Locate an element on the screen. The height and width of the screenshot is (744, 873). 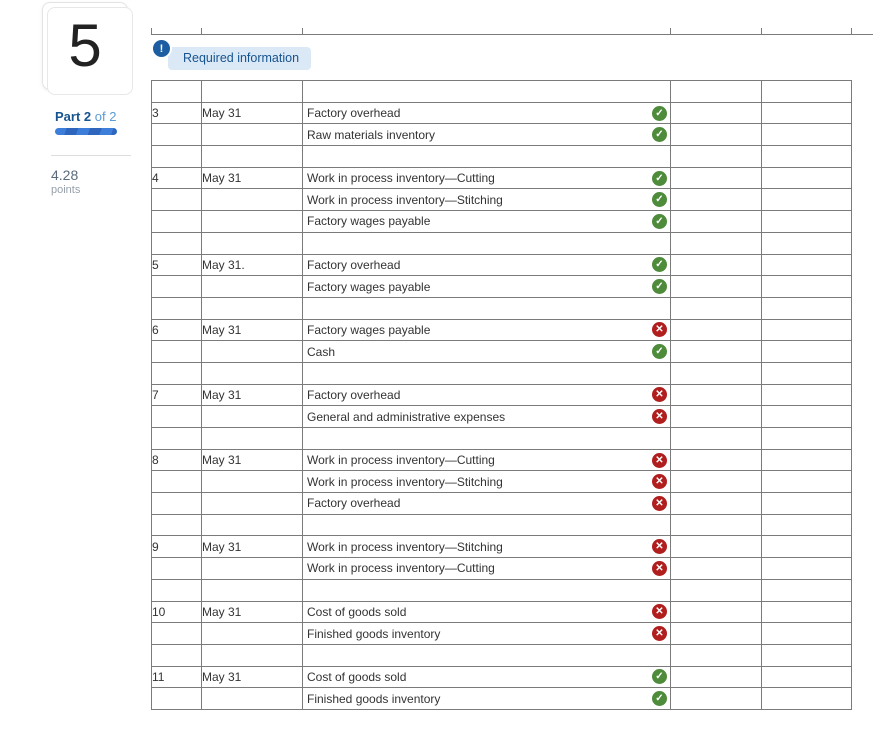
account-cell: Cost of goods sold ✓ is located at coordinates (486, 677).